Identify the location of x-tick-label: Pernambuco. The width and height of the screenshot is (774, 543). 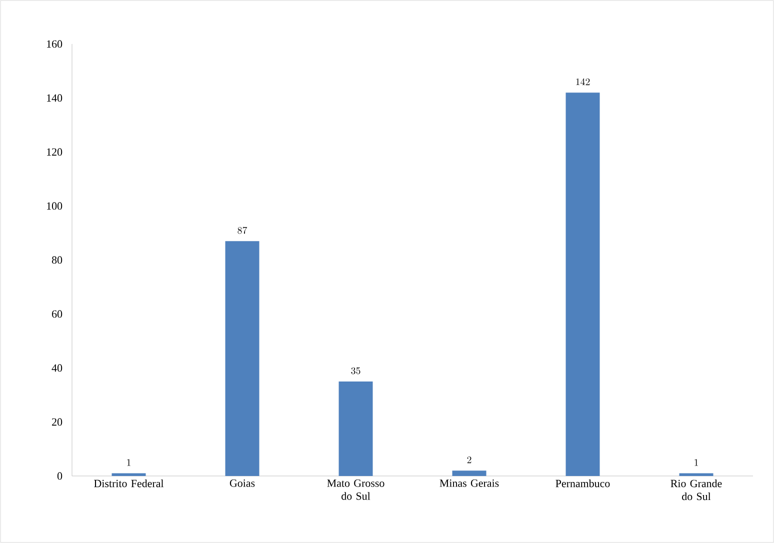
(583, 484).